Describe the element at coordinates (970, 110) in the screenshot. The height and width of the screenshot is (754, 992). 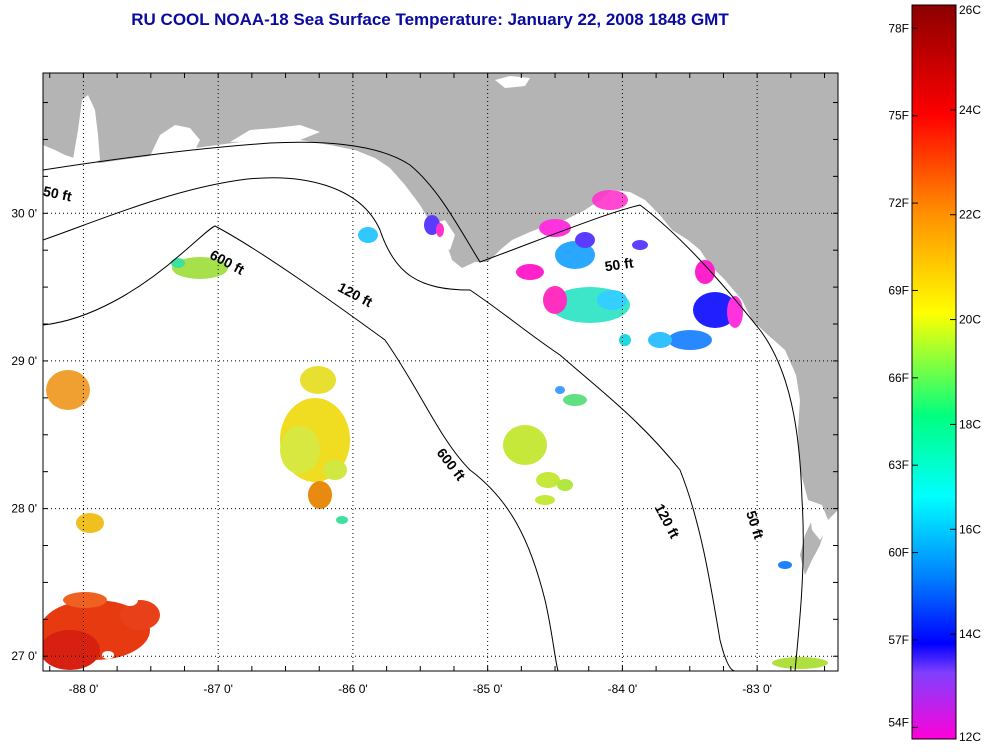
I see `colorbar-label-c: 24C` at that location.